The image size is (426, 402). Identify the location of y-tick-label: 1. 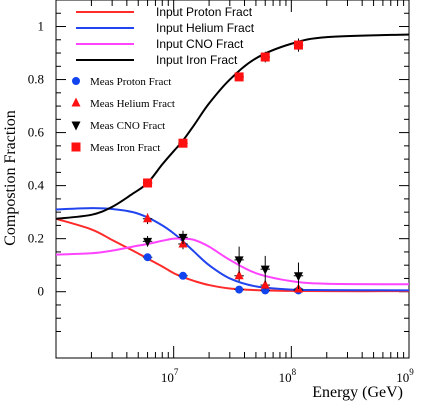
(41, 26).